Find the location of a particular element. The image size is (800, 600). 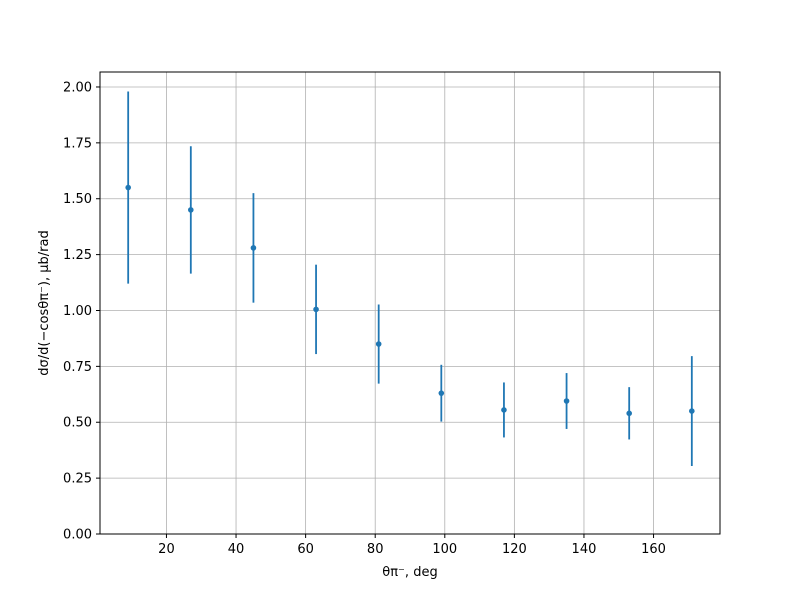

x-tick-label: 40 is located at coordinates (236, 549).